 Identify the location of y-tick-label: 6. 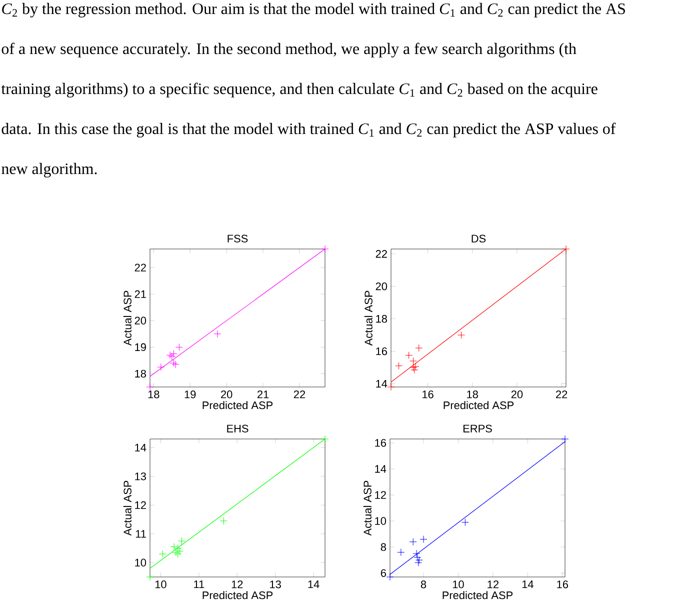
(383, 573).